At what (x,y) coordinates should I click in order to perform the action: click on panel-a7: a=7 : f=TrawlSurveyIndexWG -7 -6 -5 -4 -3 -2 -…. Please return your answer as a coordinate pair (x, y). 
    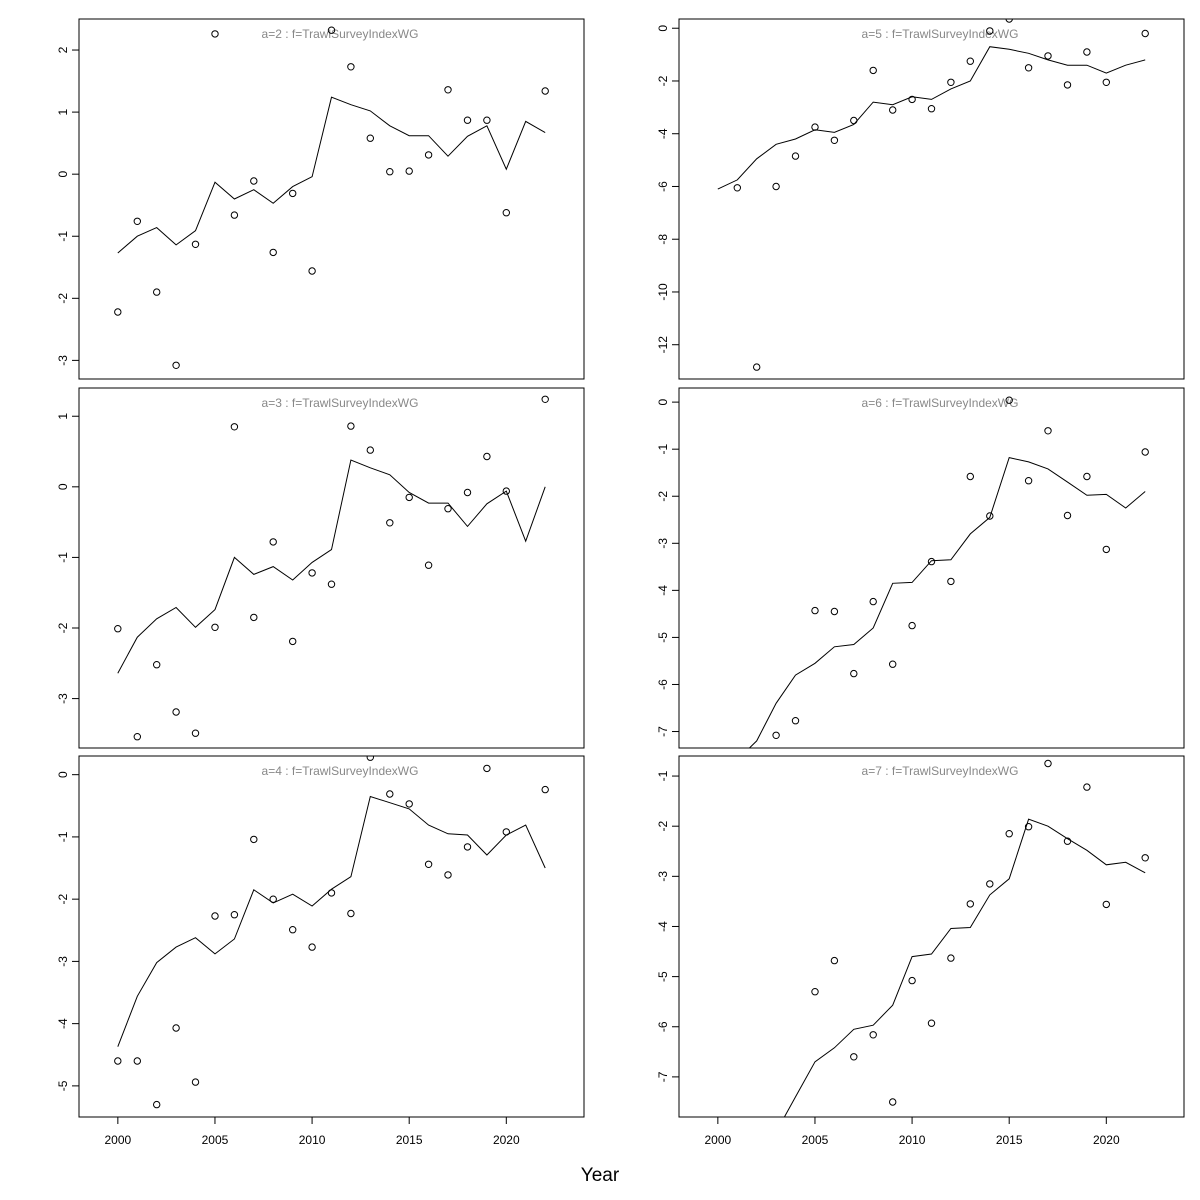
    Looking at the image, I should click on (920, 951).